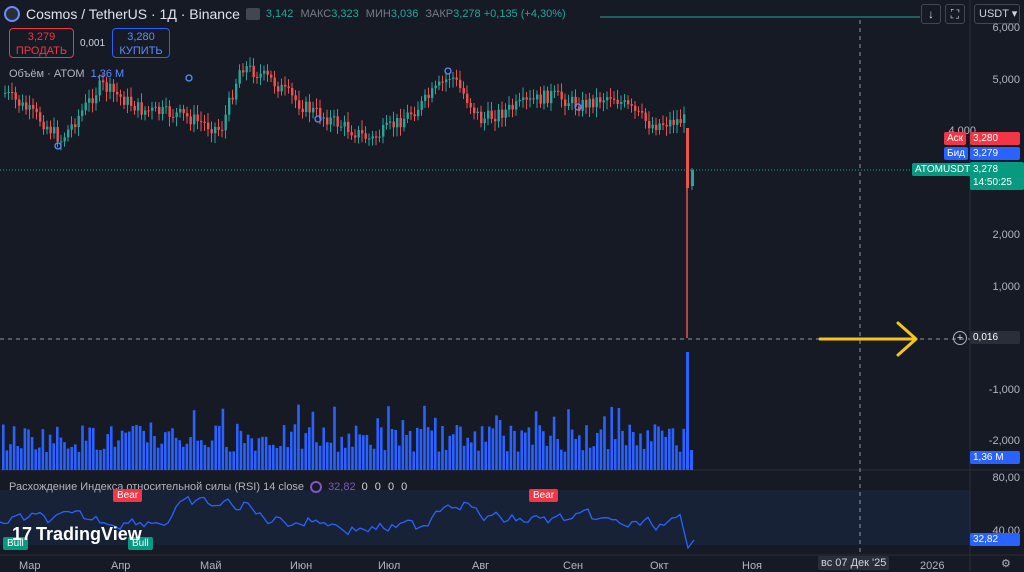 The height and width of the screenshot is (572, 1024). Describe the element at coordinates (960, 338) in the screenshot. I see `add-alert-icon: +` at that location.